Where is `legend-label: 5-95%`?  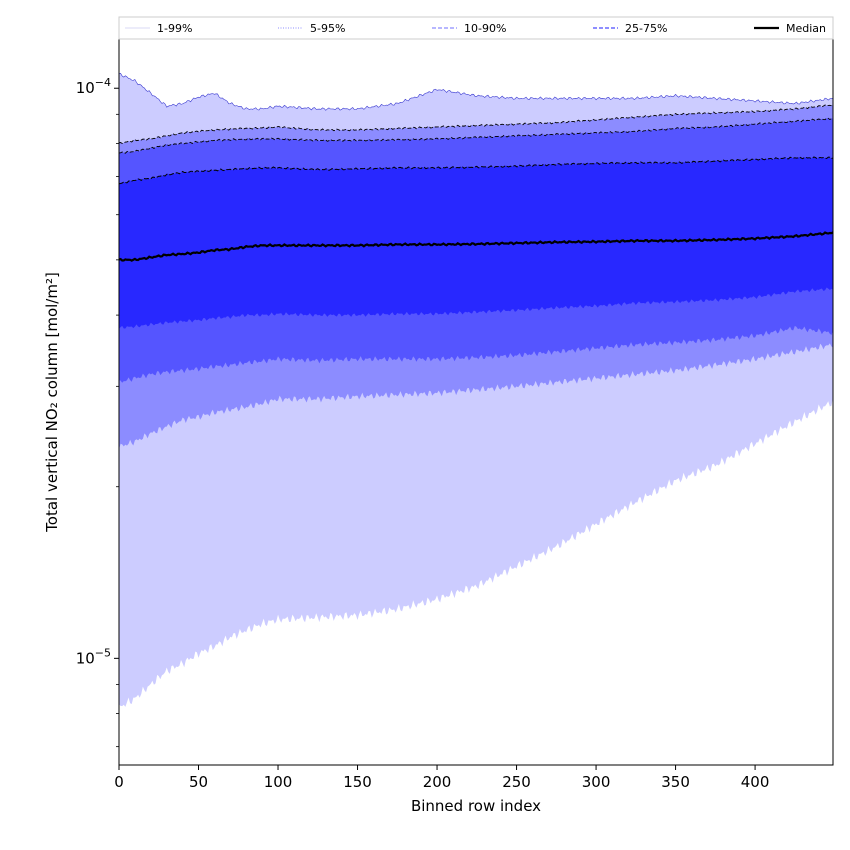 legend-label: 5-95% is located at coordinates (327, 28).